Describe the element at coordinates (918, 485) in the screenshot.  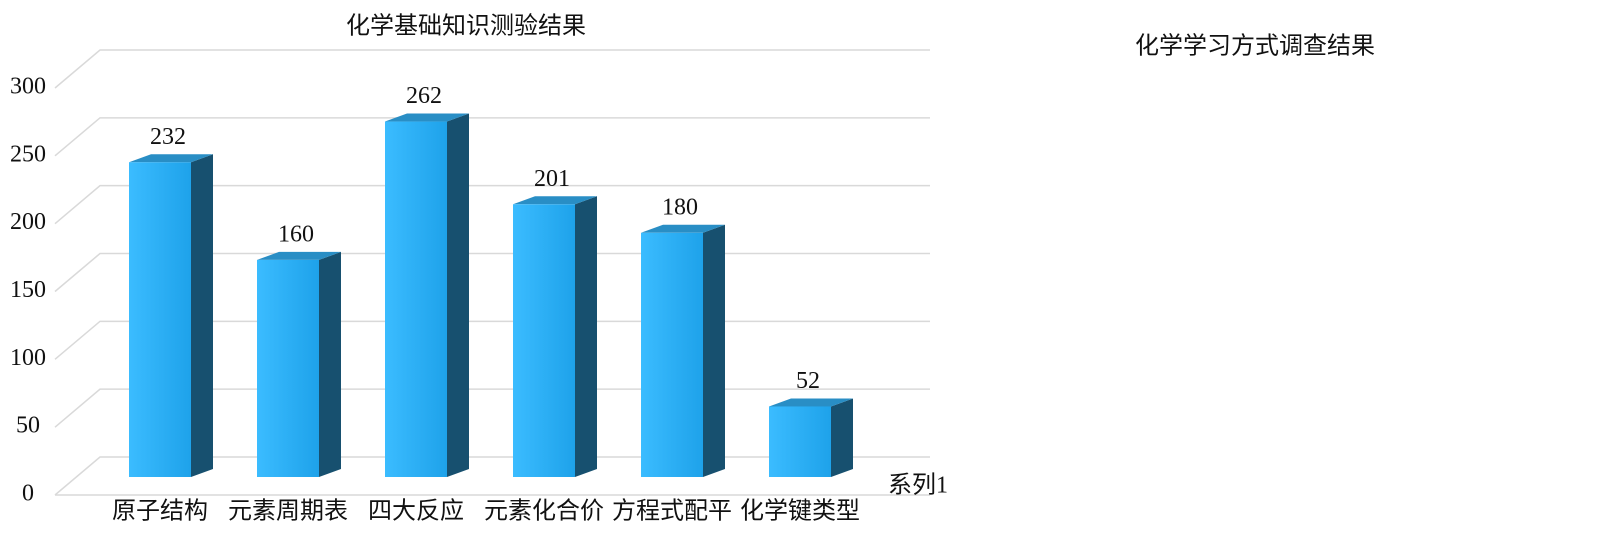
I see `series-label: 系列1` at that location.